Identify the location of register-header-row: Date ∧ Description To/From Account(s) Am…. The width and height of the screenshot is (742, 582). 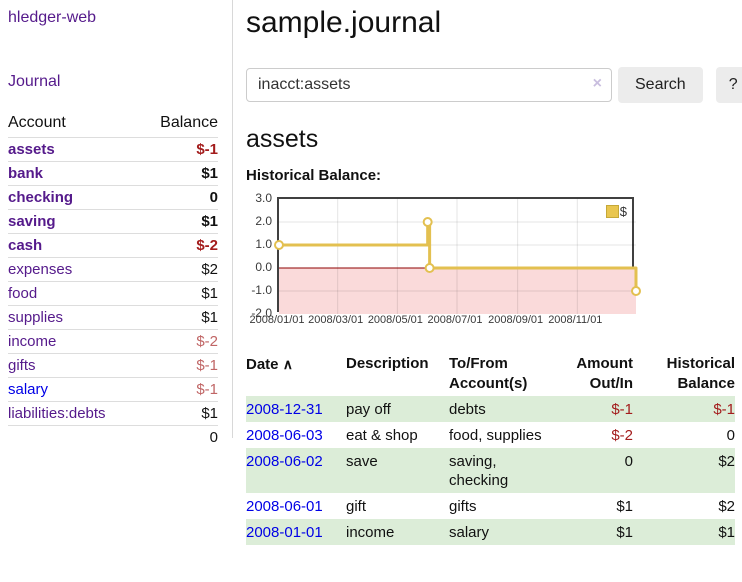
(490, 374).